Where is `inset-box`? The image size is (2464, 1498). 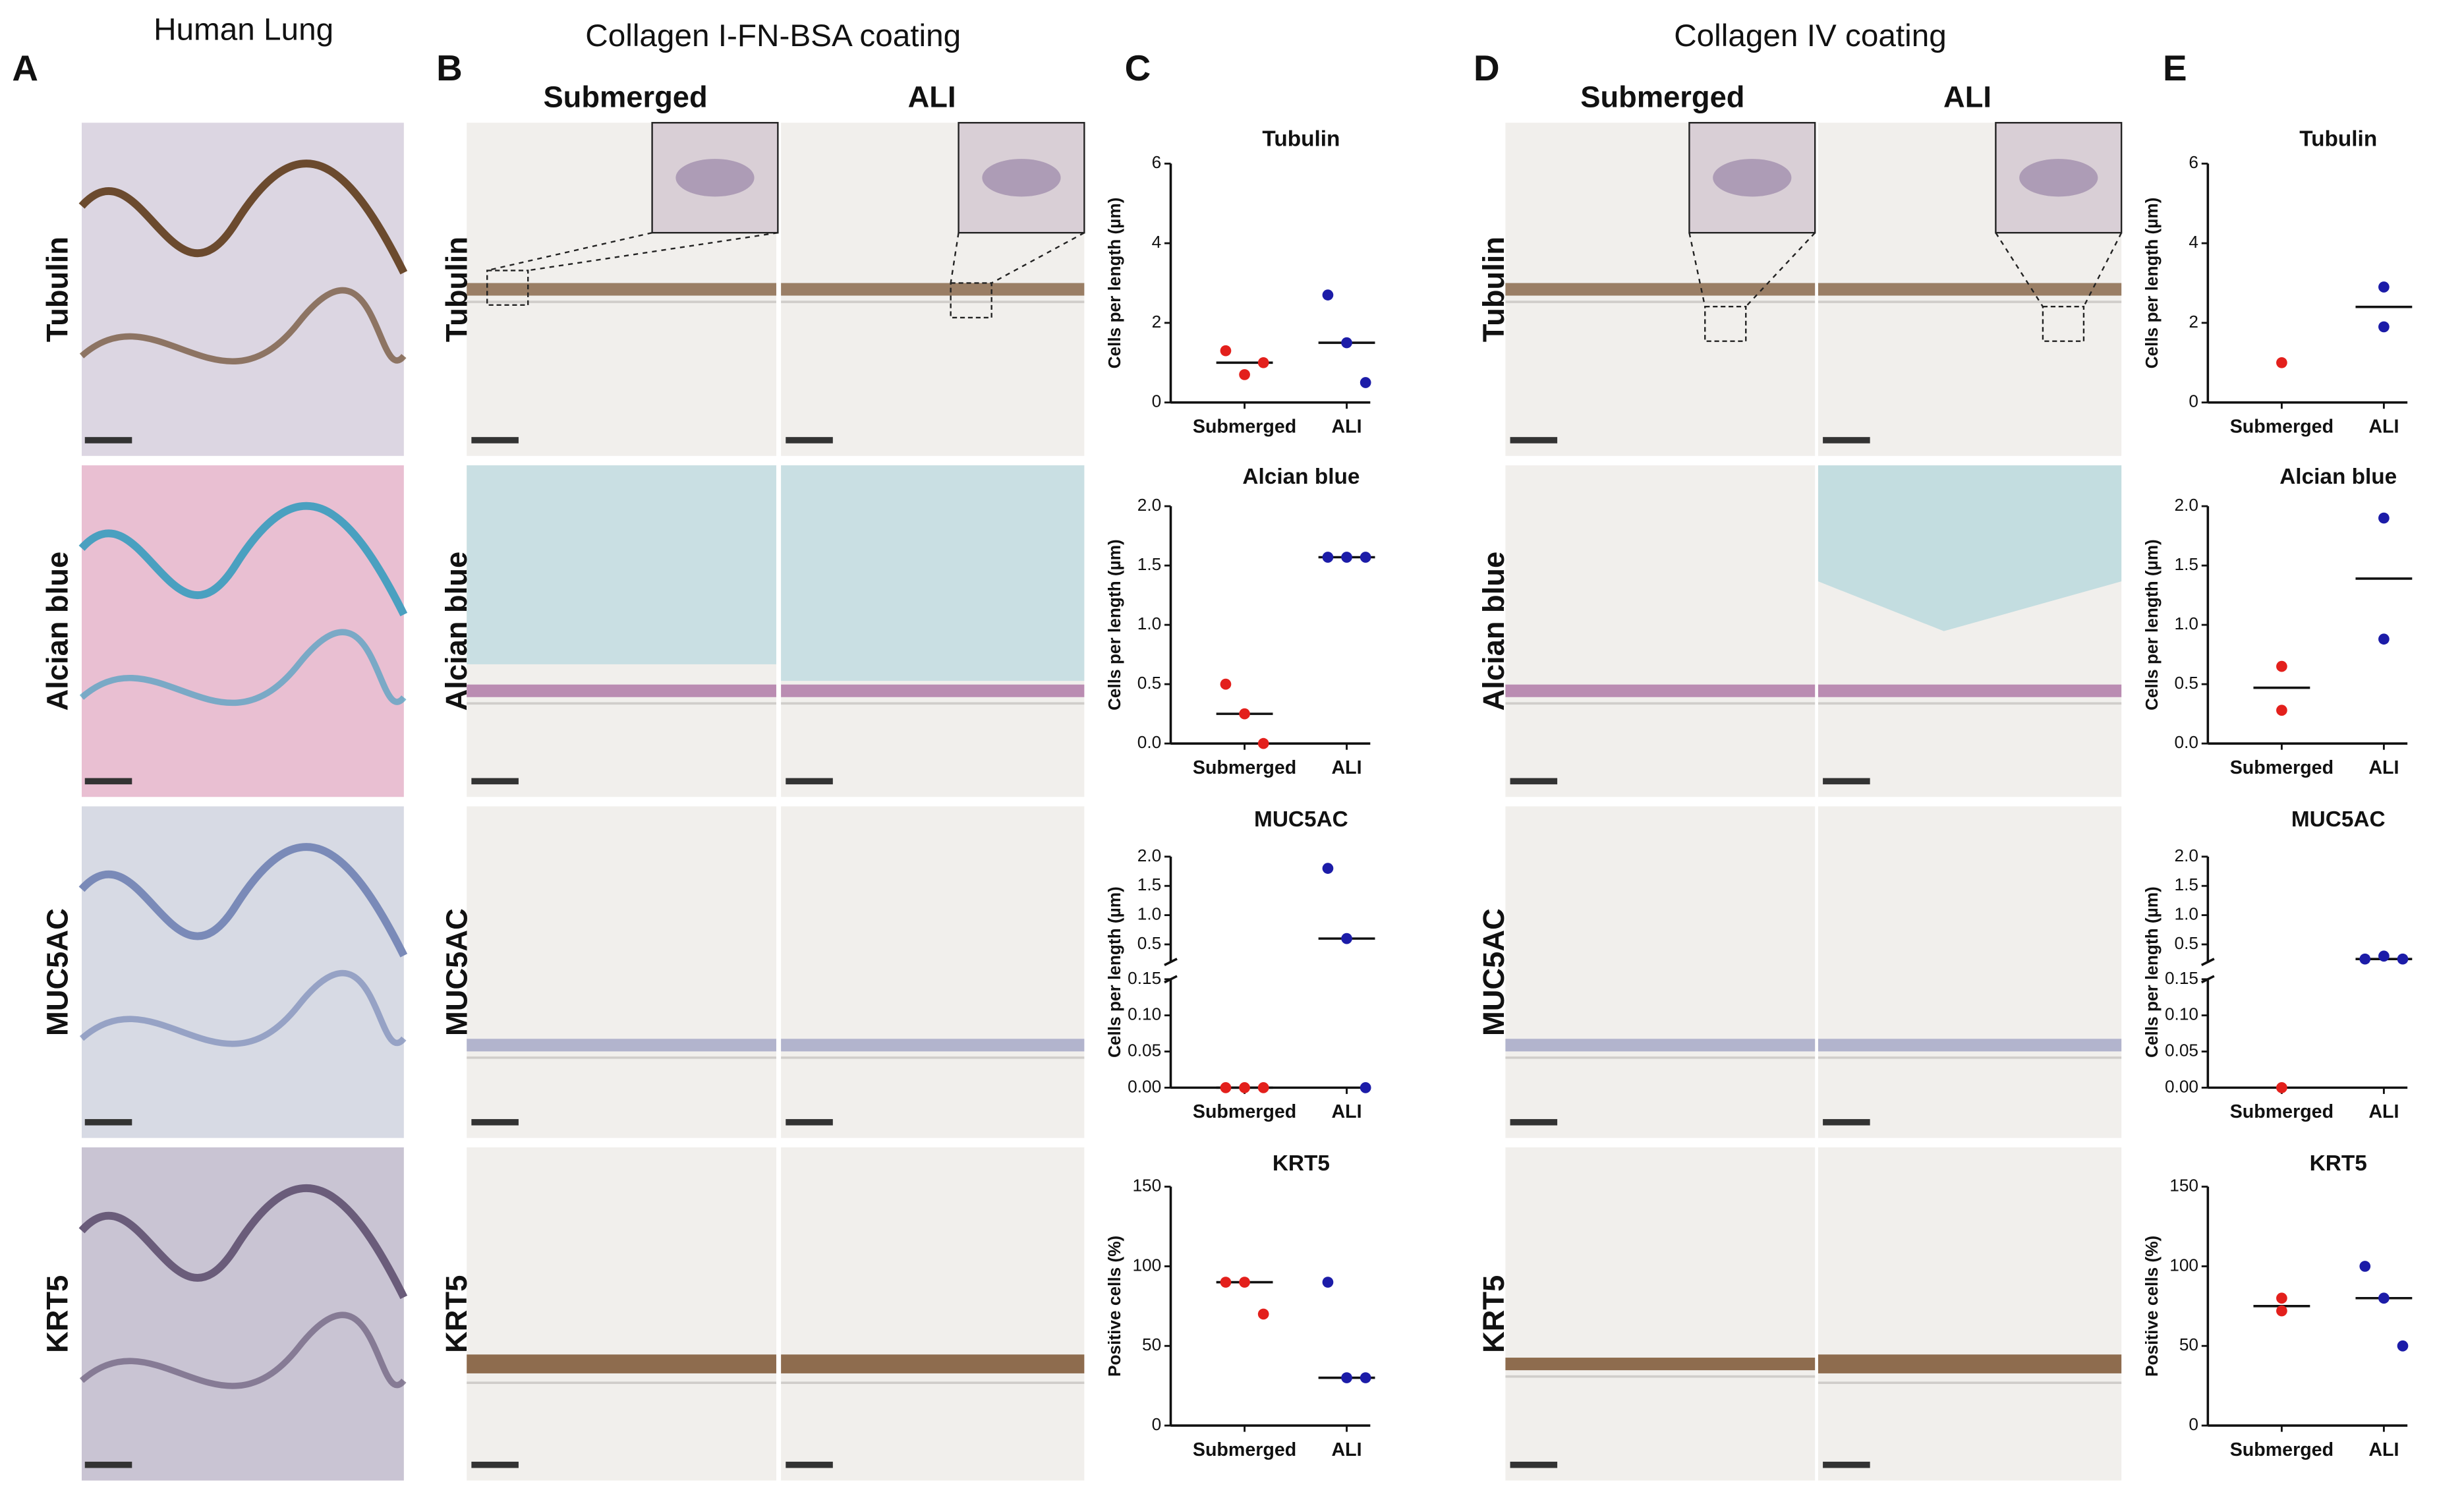 inset-box is located at coordinates (507, 288).